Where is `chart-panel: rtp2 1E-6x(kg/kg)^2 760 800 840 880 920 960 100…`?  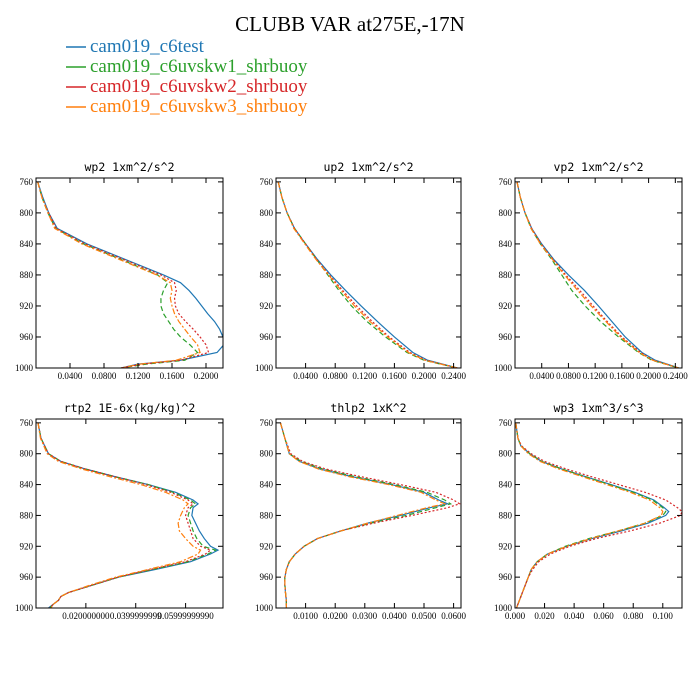 chart-panel: rtp2 1E-6x(kg/kg)^2 760 800 840 880 920 960 100… is located at coordinates (119, 511).